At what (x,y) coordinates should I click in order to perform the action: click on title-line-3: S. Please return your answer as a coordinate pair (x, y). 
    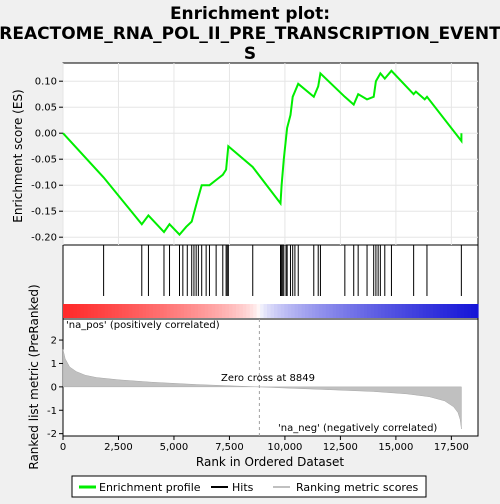
    Looking at the image, I should click on (250, 54).